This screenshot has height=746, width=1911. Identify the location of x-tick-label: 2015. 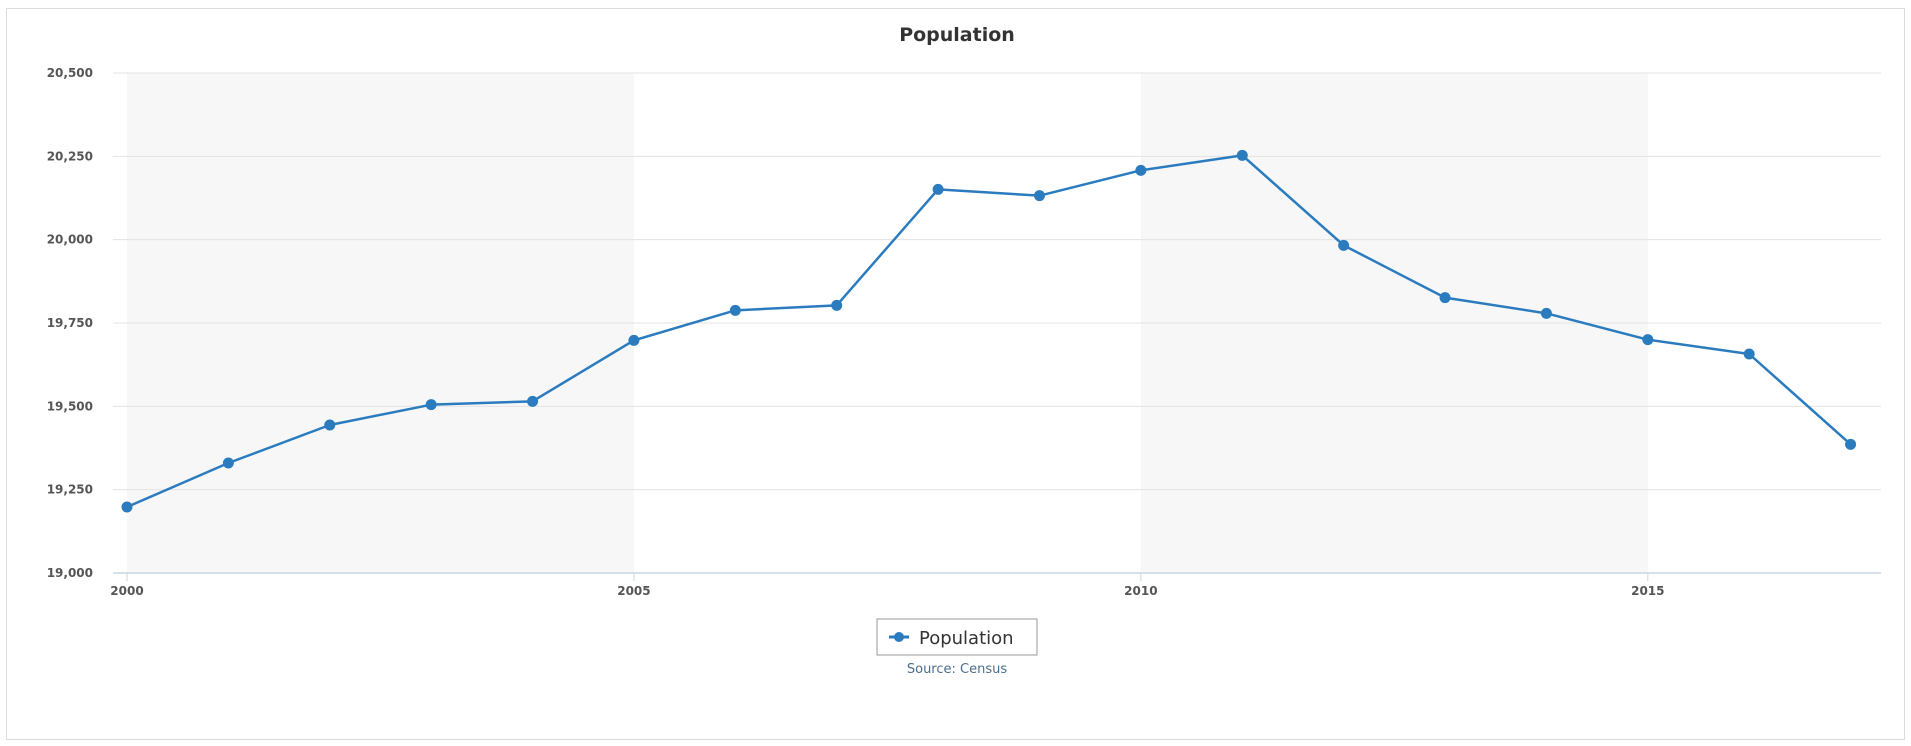
(1647, 591).